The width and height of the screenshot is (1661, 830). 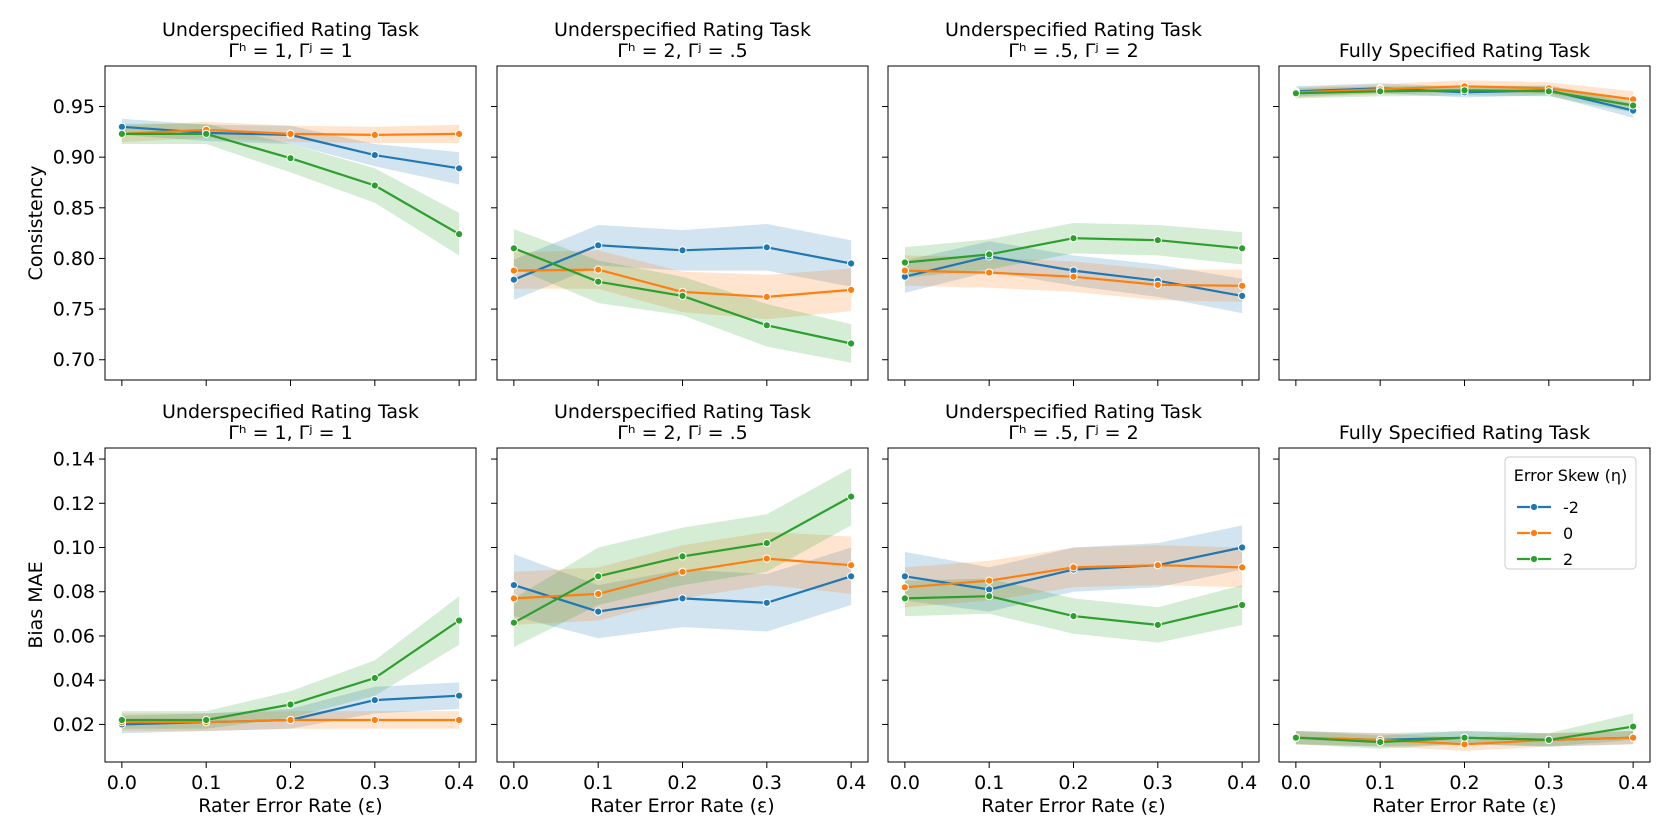 What do you see at coordinates (74, 504) in the screenshot?
I see `y-tick-label: 0.12` at bounding box center [74, 504].